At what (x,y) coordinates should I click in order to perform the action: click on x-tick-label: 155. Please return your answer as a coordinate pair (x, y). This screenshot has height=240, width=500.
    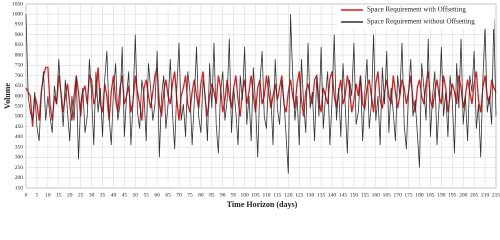
    Looking at the image, I should click on (365, 195).